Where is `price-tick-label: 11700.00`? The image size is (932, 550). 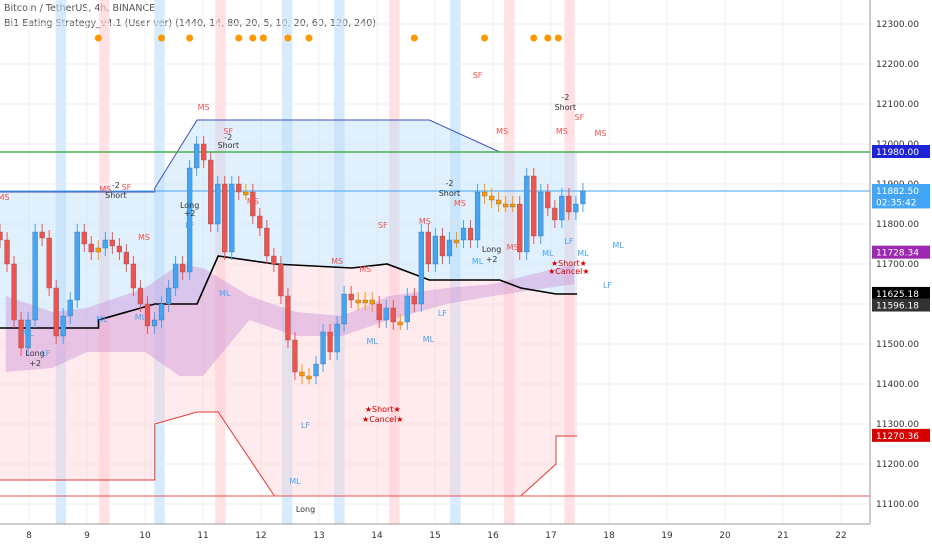 price-tick-label: 11700.00 is located at coordinates (897, 265).